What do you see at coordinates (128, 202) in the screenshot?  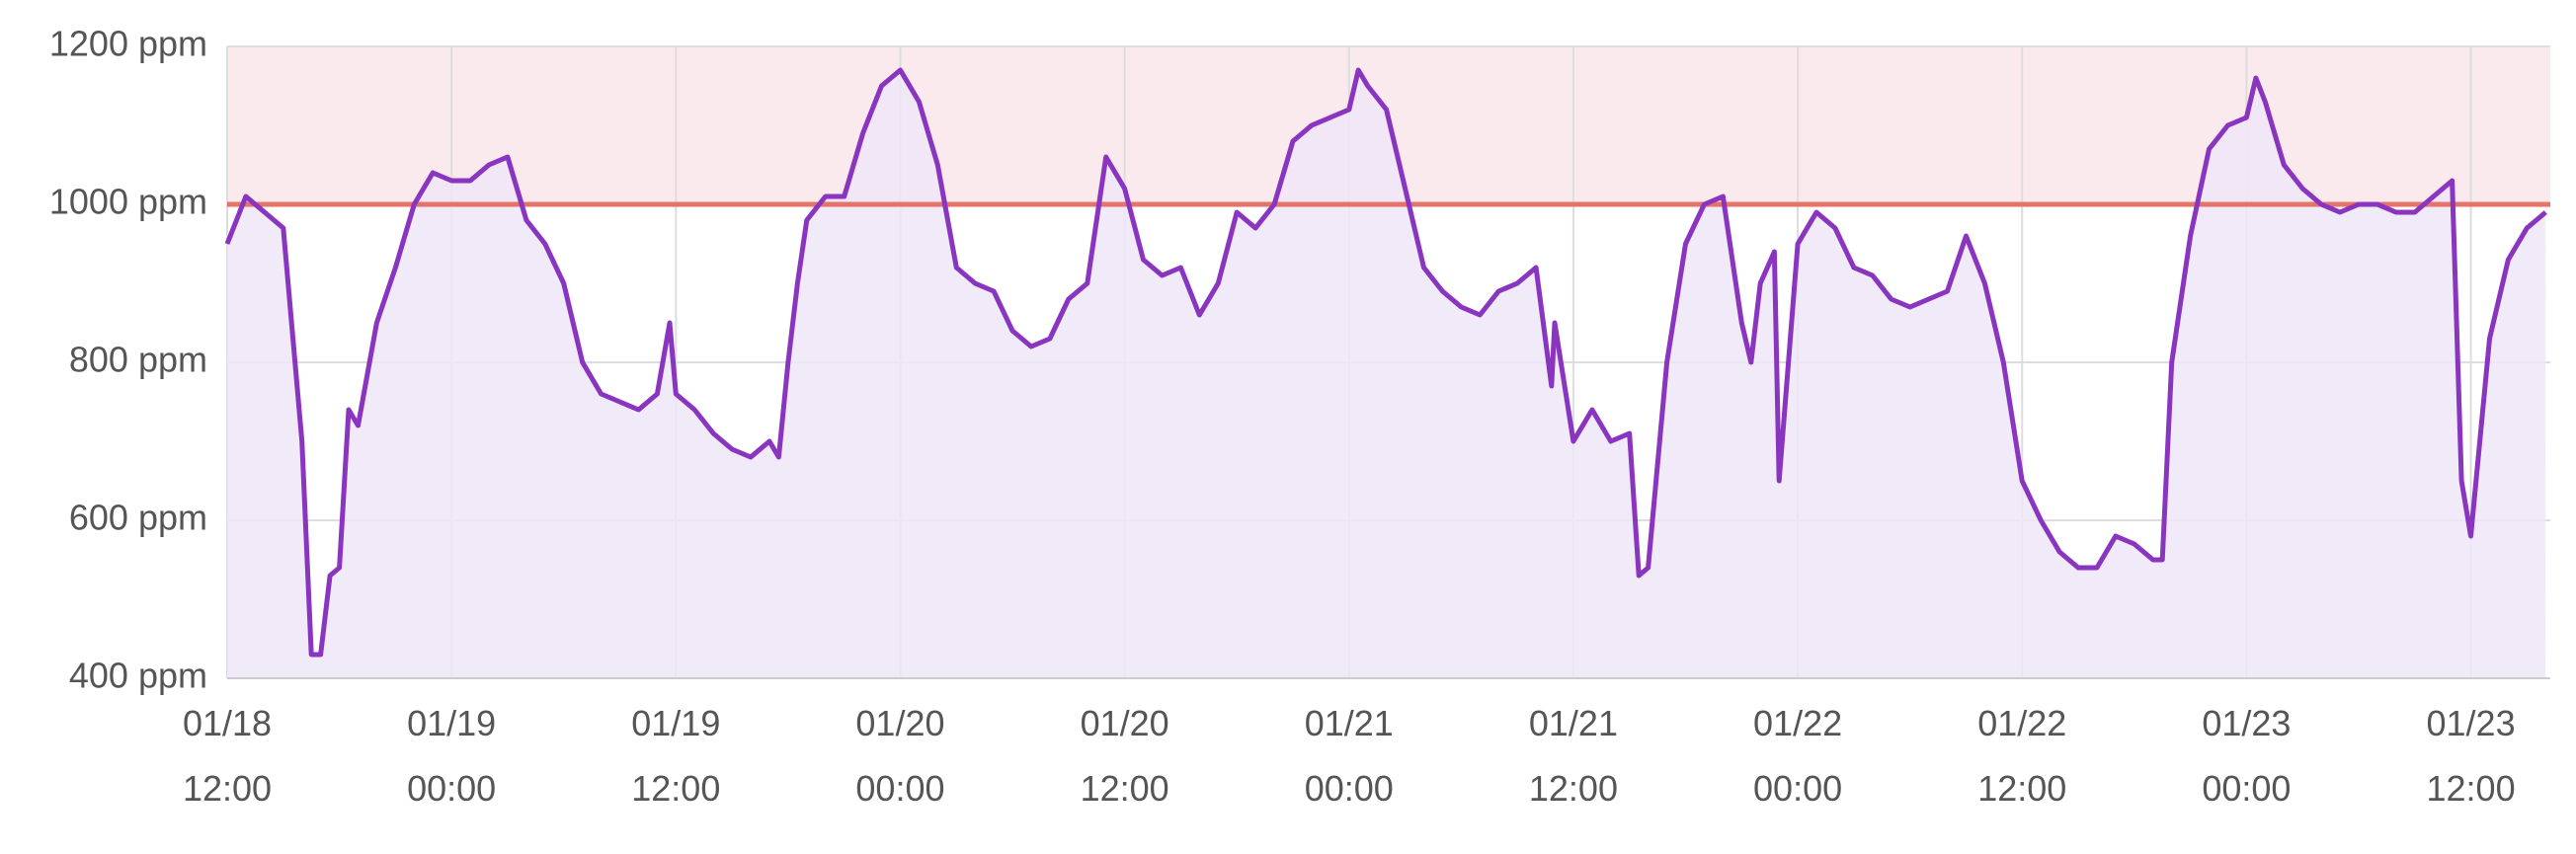 I see `y-tick-label: 1000 ppm` at bounding box center [128, 202].